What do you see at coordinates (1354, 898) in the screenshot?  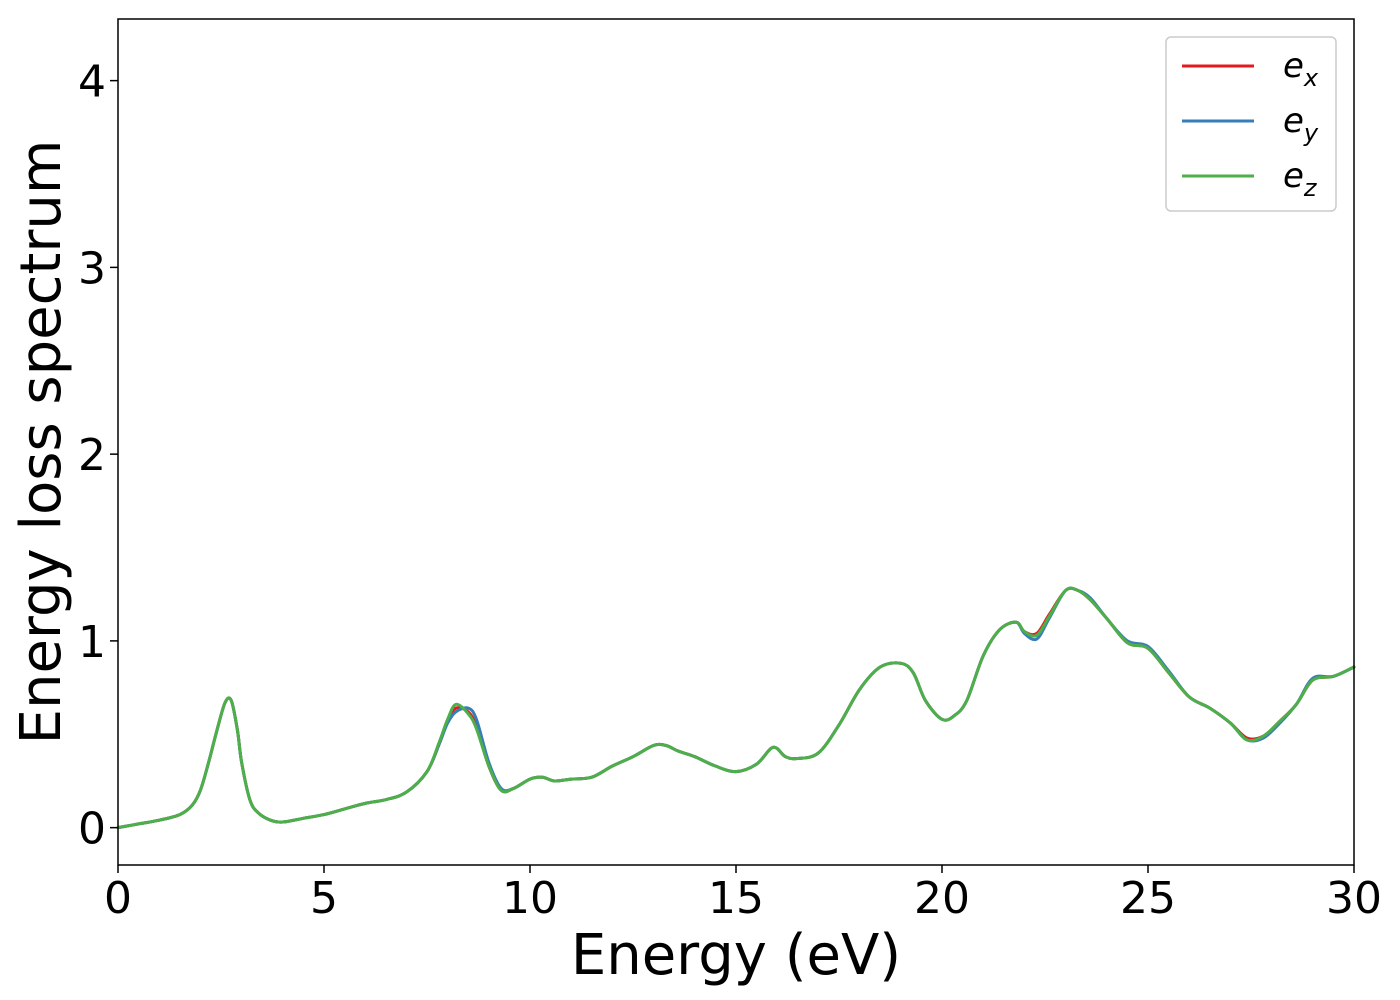 I see `x-tick-label: 30` at bounding box center [1354, 898].